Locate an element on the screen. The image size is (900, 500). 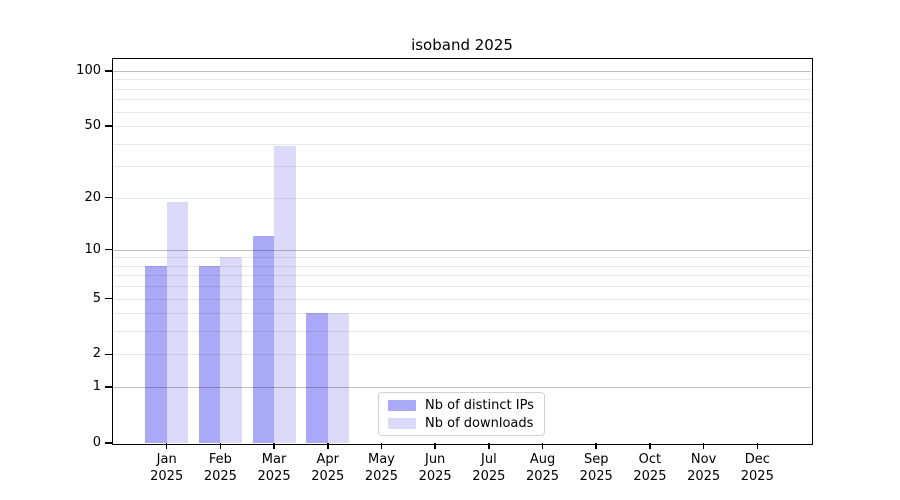
bar-mar-downloads is located at coordinates (285, 294).